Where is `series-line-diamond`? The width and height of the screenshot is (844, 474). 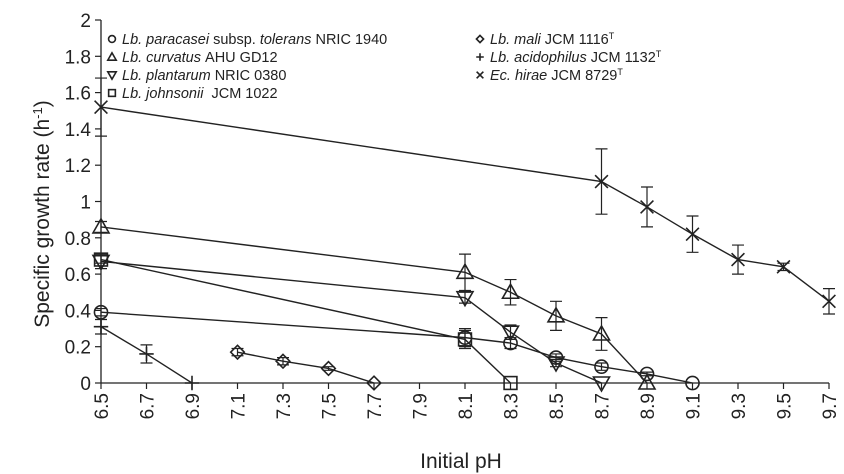 series-line-diamond is located at coordinates (306, 367).